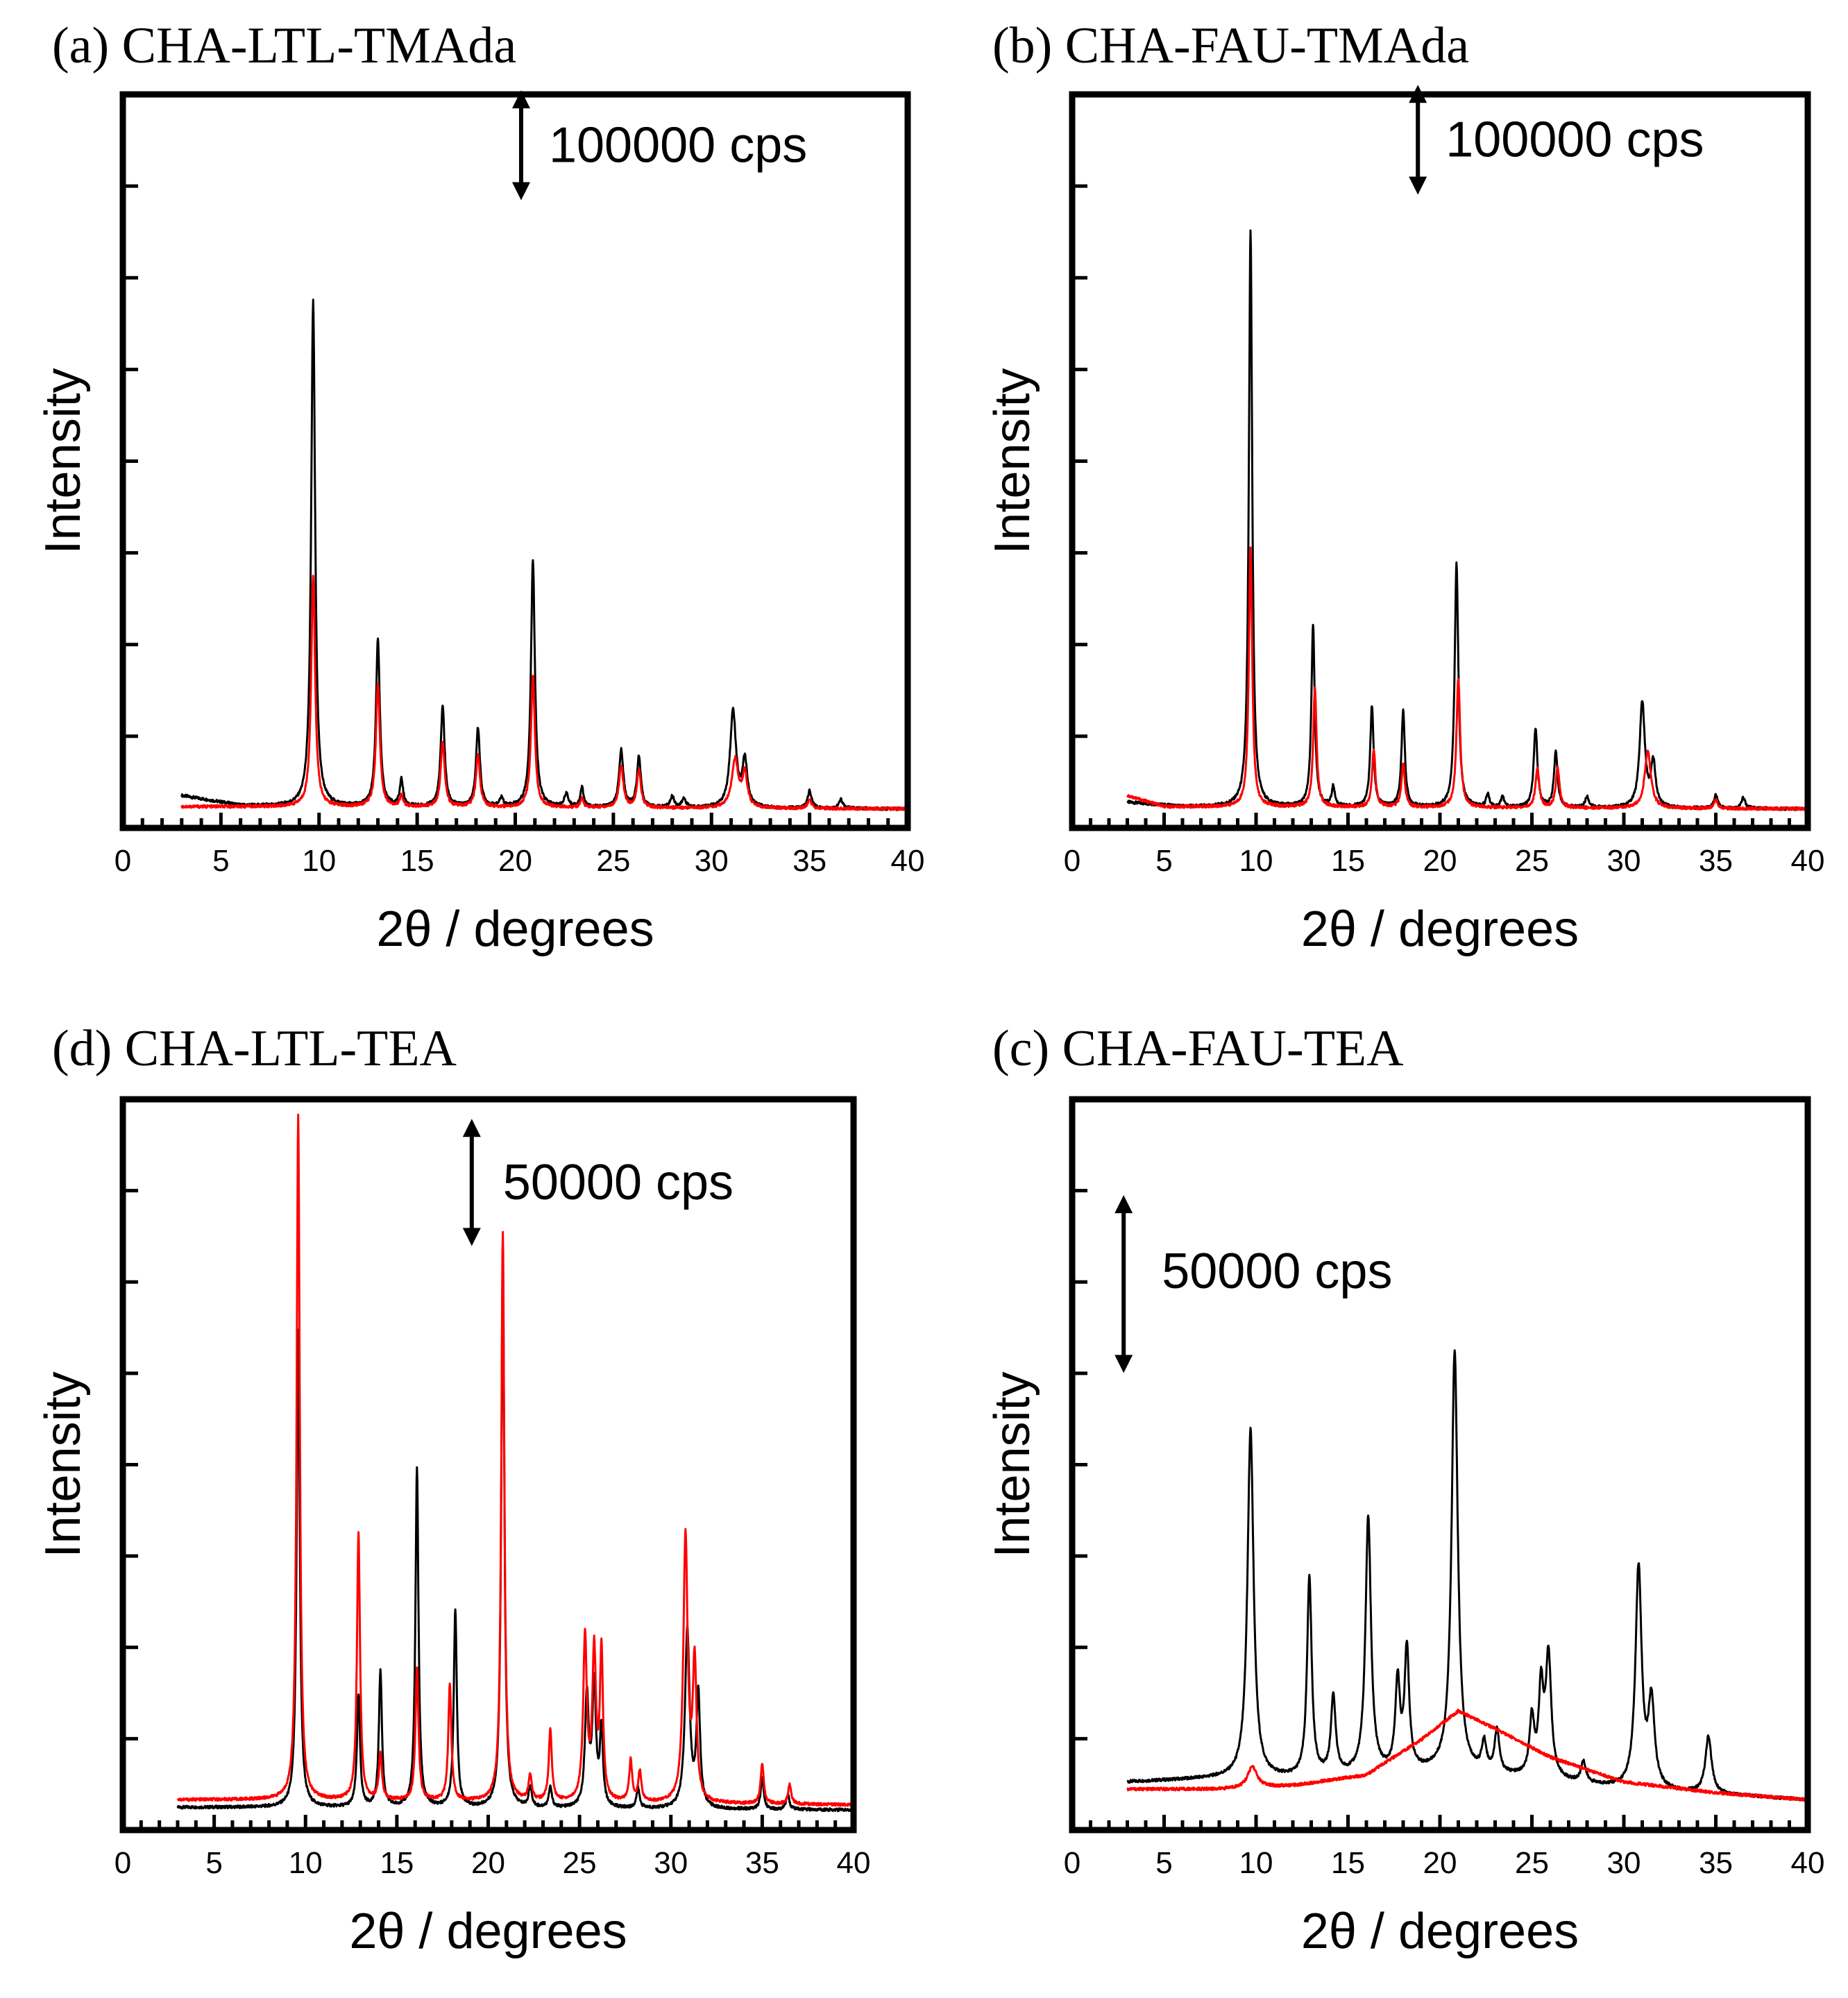  I want to click on panel-title: (b) CHA-FAU-TMAda, so click(1230, 46).